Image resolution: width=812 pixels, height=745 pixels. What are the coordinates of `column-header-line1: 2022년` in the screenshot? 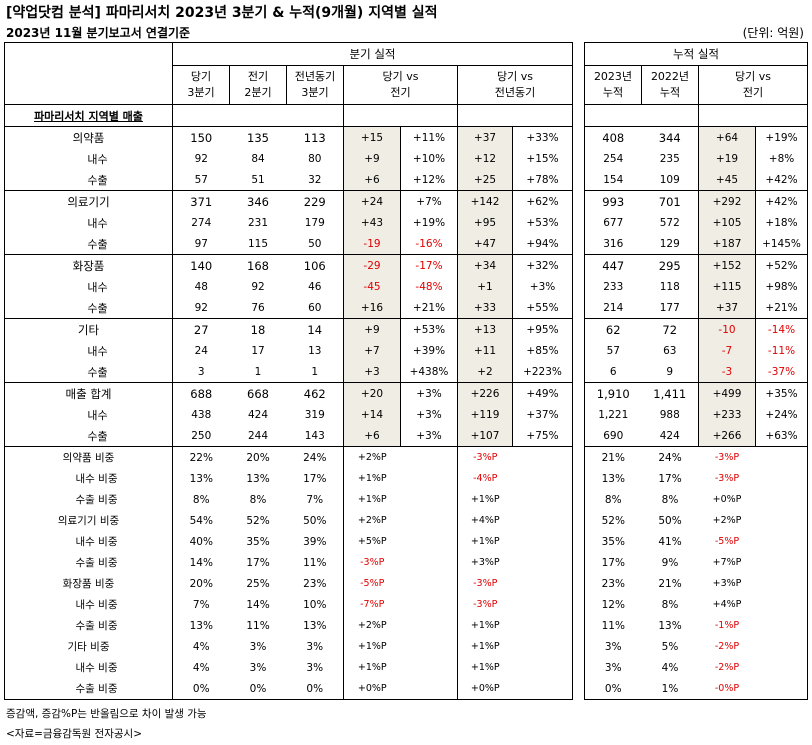 It's located at (670, 76).